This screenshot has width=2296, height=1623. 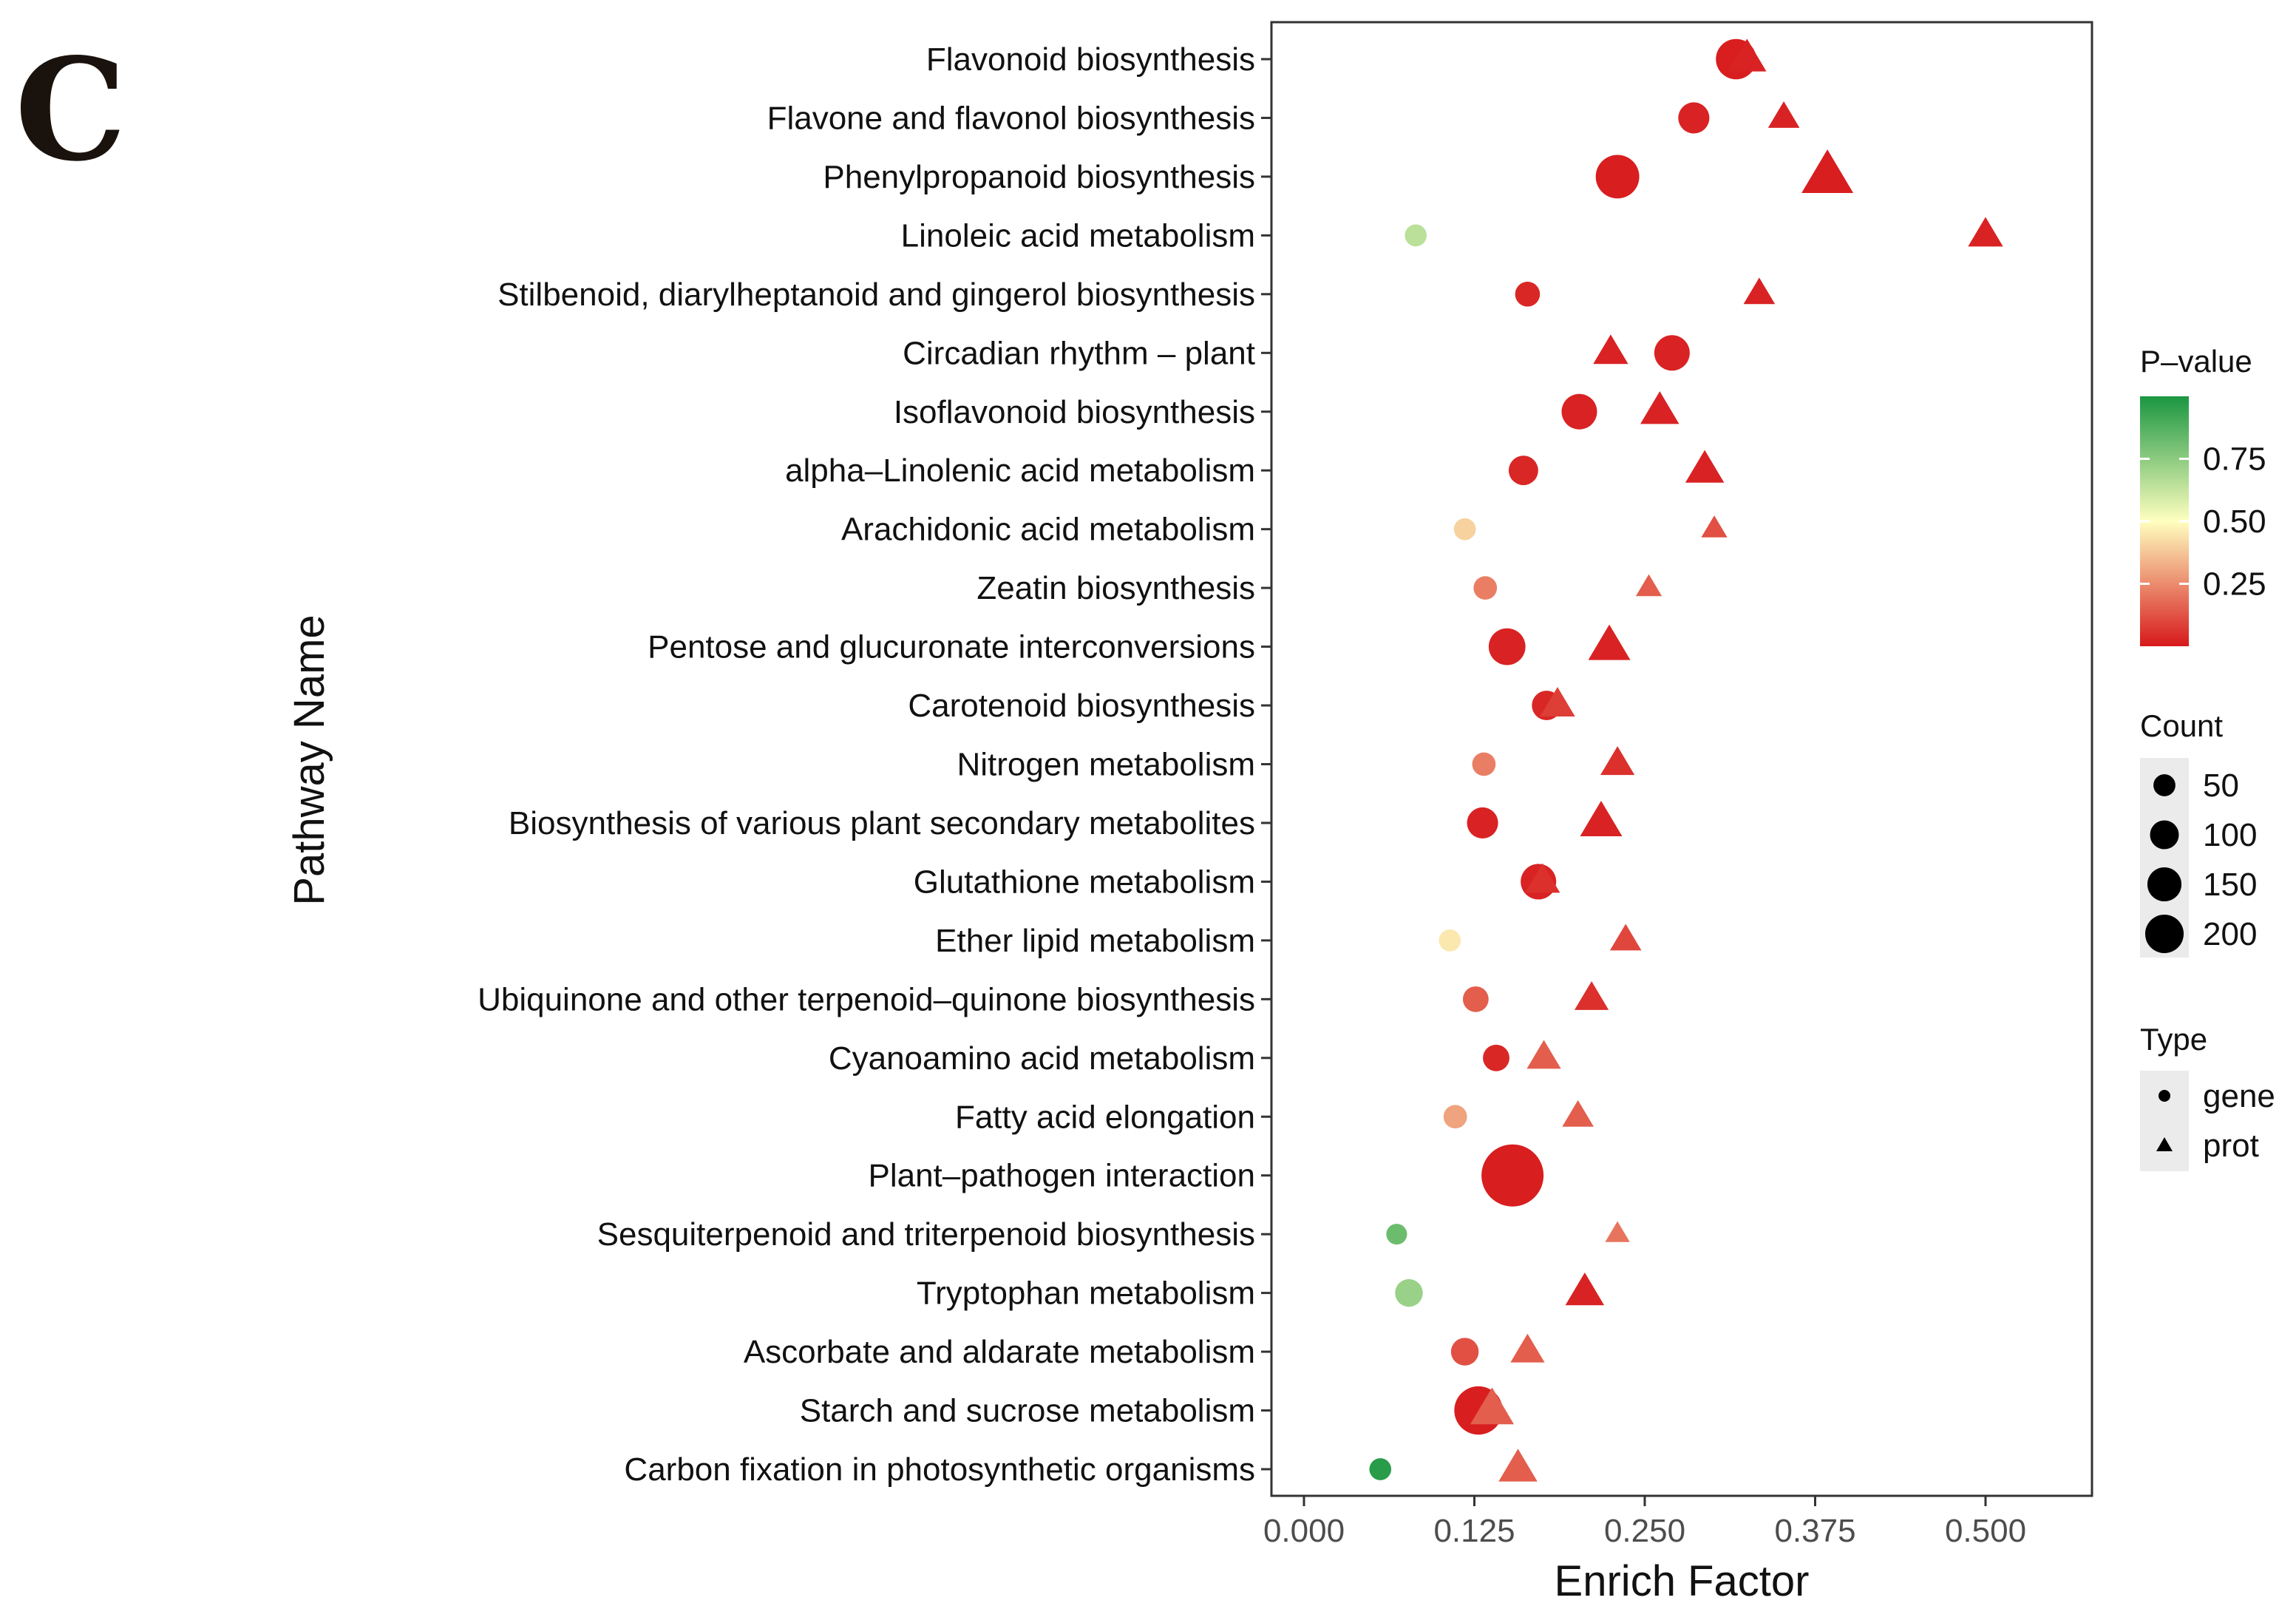 I want to click on y-tick-label: Plant–pathogen interaction, so click(x=1061, y=1176).